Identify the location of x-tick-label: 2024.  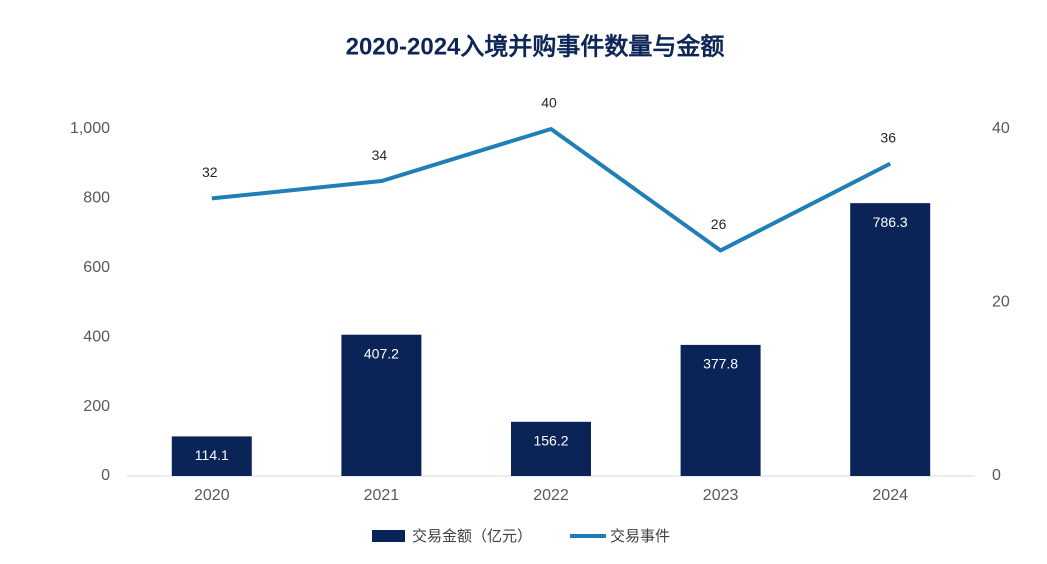
(890, 495).